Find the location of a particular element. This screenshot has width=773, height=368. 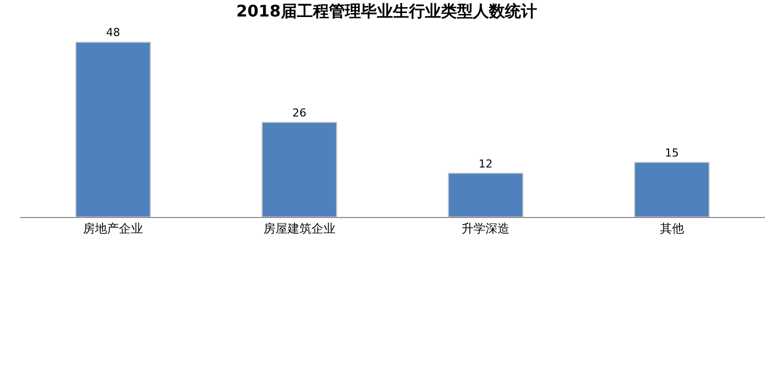

x-tick-label: 升学深造 is located at coordinates (486, 228).